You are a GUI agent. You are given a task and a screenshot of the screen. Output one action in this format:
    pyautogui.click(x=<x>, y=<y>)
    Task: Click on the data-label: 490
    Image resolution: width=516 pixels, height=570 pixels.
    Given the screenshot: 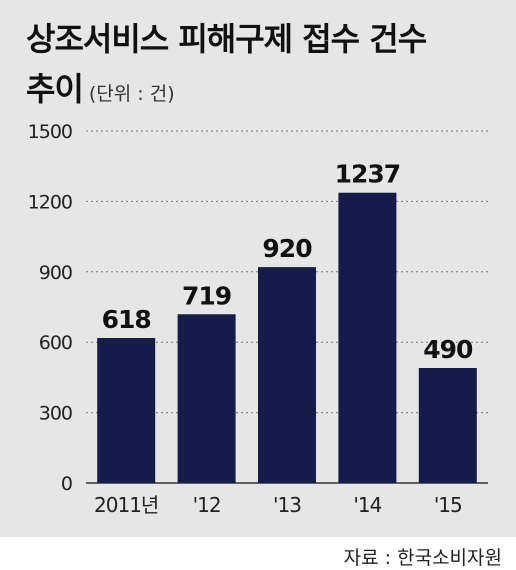 What is the action you would take?
    pyautogui.click(x=448, y=349)
    